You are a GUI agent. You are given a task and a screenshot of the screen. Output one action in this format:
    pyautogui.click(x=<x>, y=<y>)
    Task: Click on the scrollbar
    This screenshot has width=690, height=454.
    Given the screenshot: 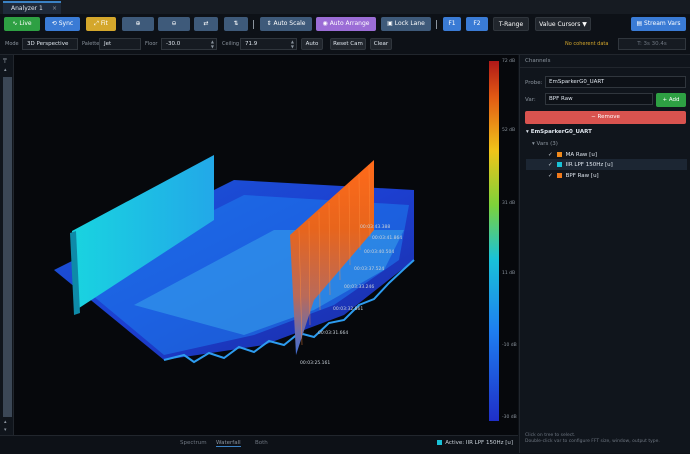 What is the action you would take?
    pyautogui.click(x=7, y=247)
    